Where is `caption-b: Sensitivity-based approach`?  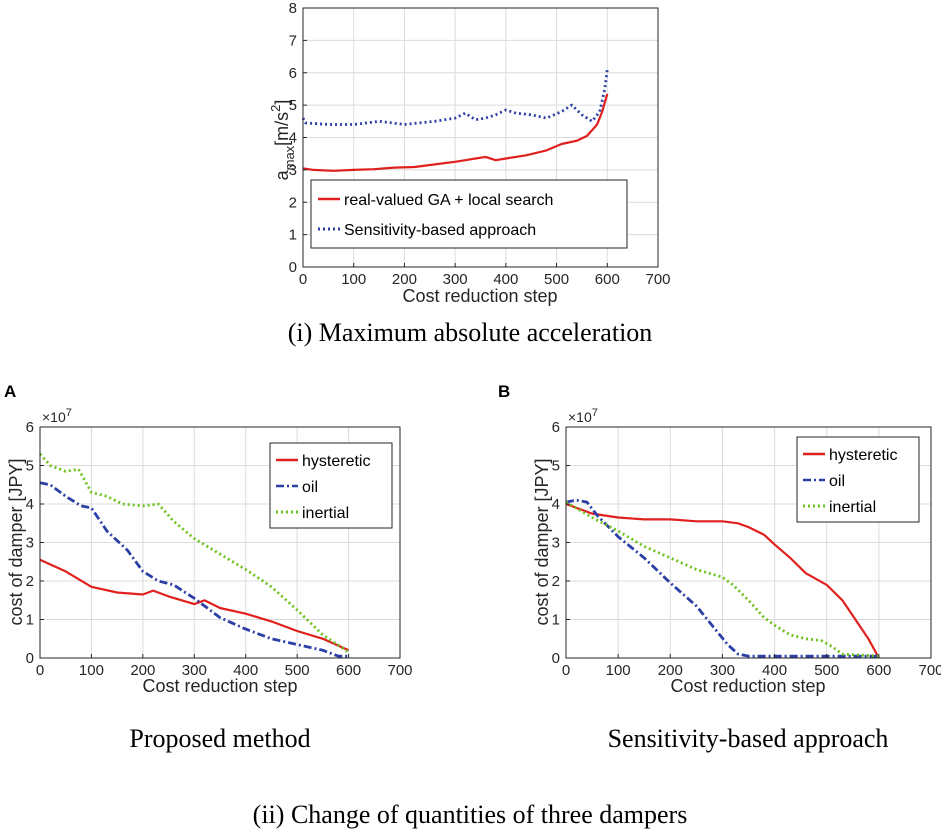
caption-b: Sensitivity-based approach is located at coordinates (748, 738).